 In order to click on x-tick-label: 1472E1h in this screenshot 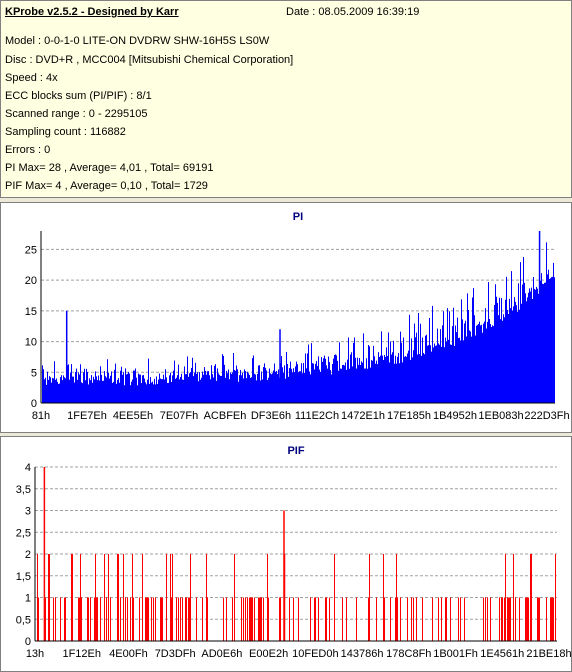, I will do `click(363, 416)`.